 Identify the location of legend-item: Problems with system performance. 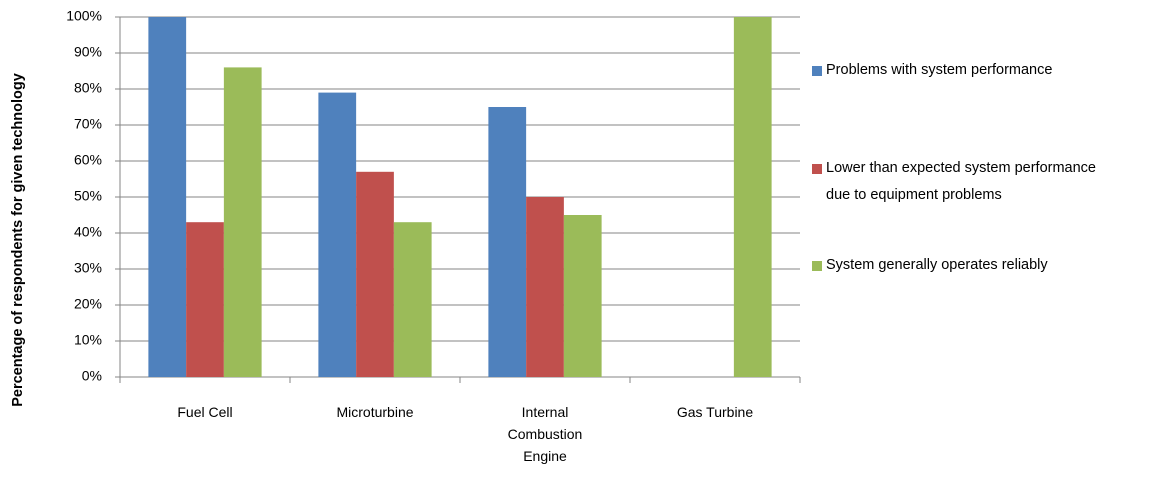
(962, 70).